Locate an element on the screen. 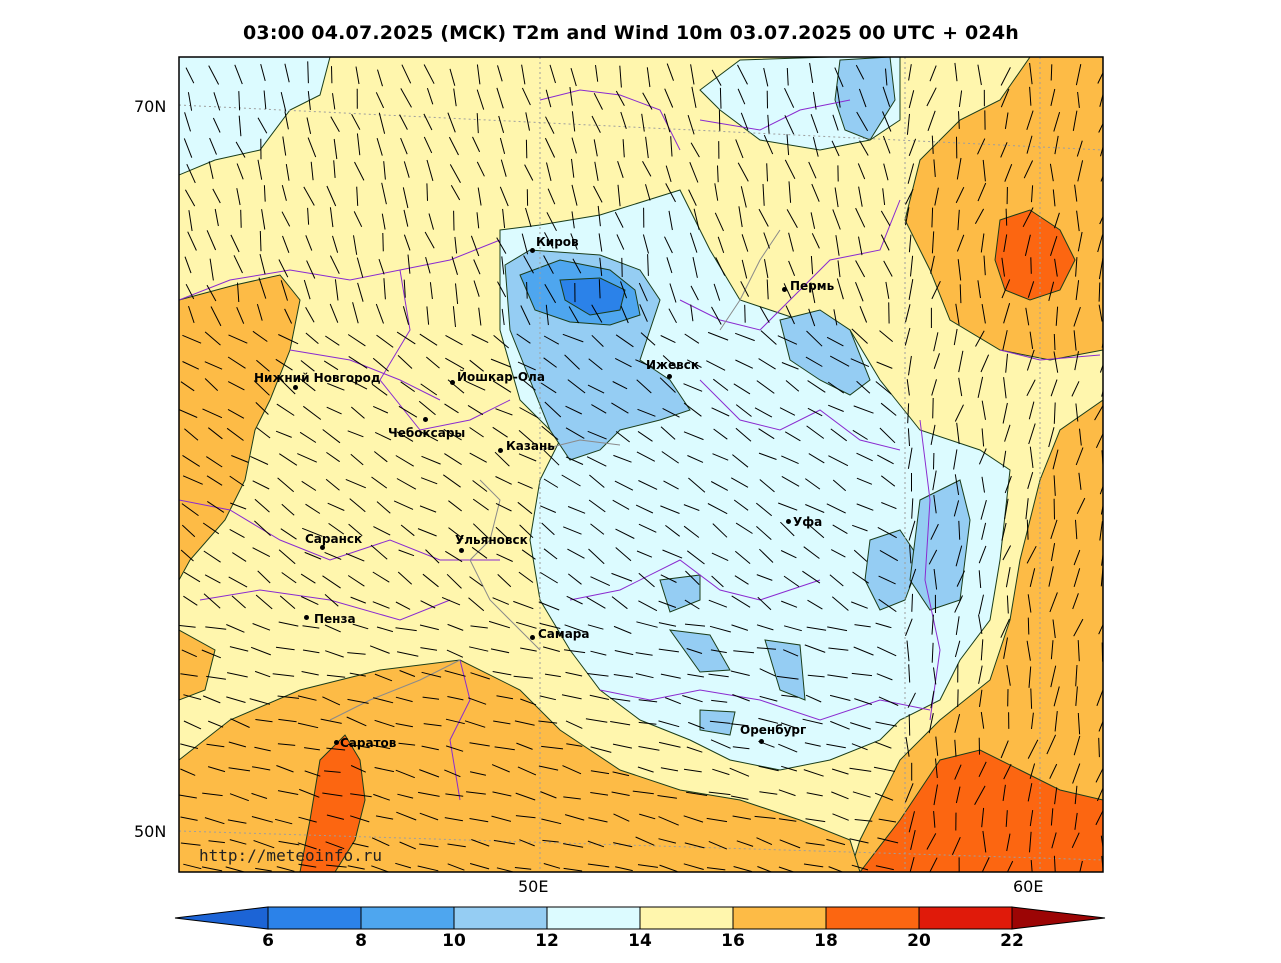 The image size is (1281, 963). colorbar-tick-label: 6 is located at coordinates (268, 941).